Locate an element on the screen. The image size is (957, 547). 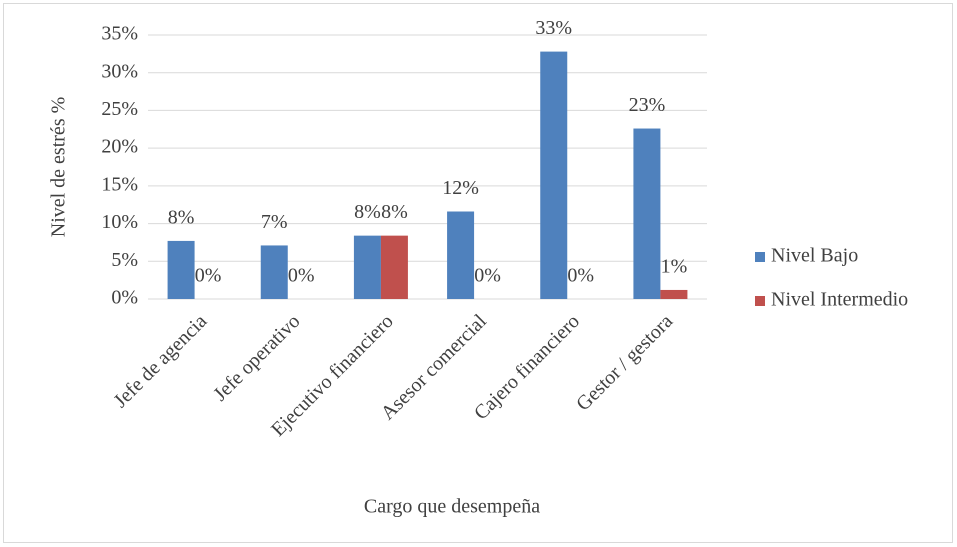
y-tick-label: 30% is located at coordinates (119, 71).